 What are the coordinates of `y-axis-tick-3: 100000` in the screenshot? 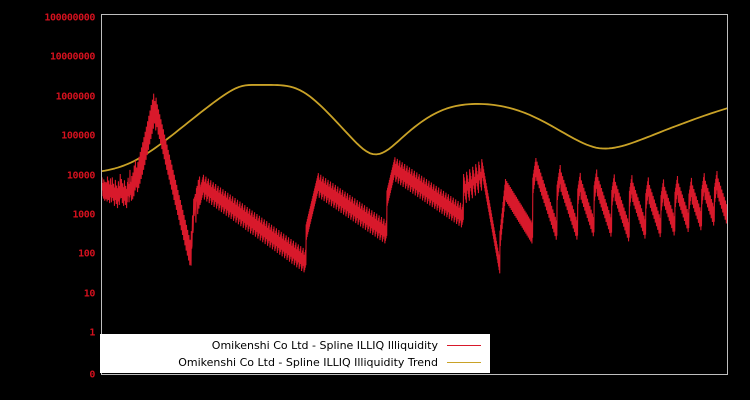 It's located at (78, 136).